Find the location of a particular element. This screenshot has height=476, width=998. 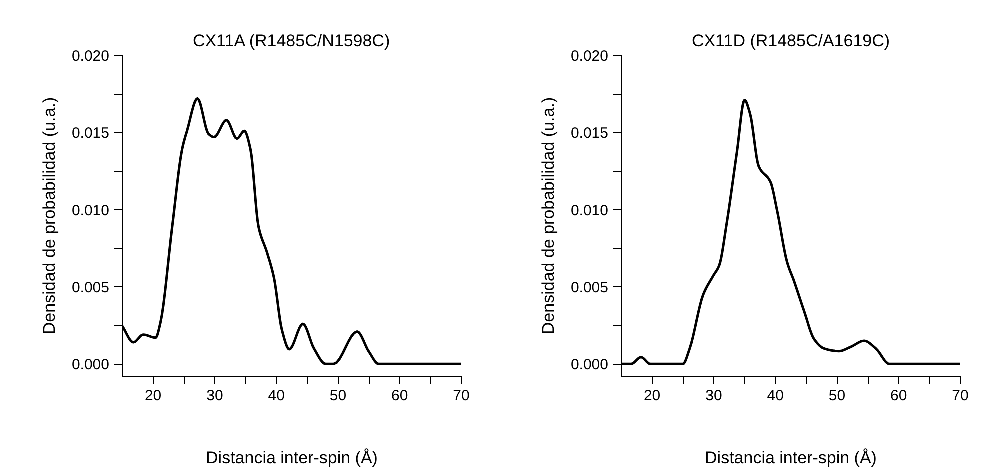

chart-title: CX11A (R1485C/N1598C) is located at coordinates (291, 41).